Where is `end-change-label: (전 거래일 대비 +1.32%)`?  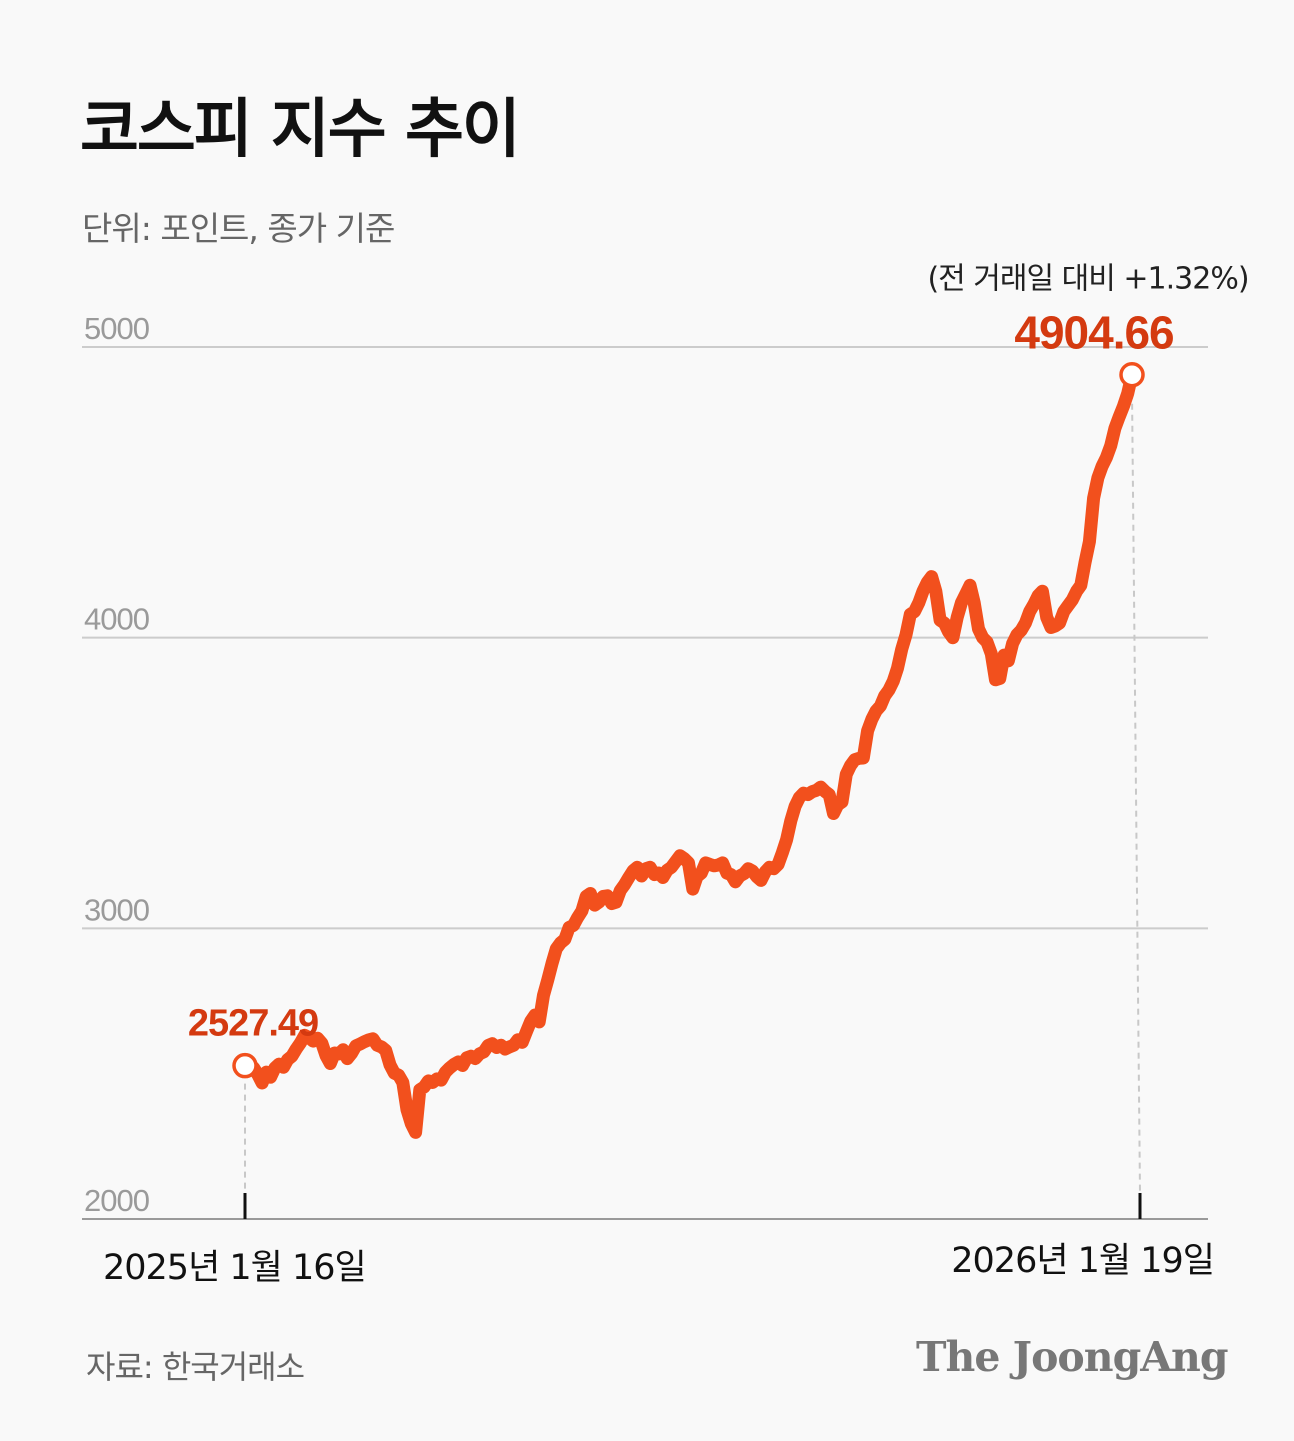
end-change-label: (전 거래일 대비 +1.32%) is located at coordinates (1087, 279).